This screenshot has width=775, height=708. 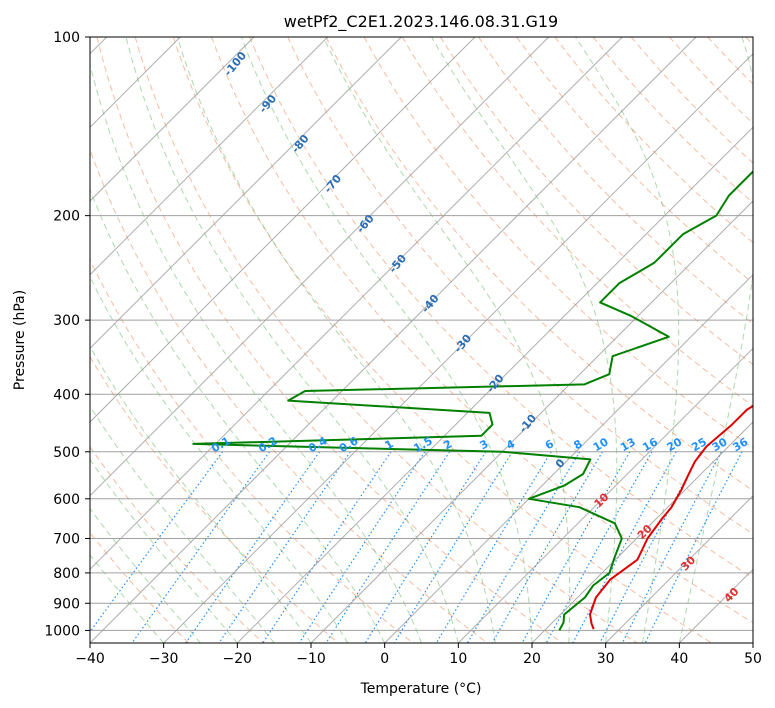 I want to click on y-tick-label: 400, so click(x=66, y=395).